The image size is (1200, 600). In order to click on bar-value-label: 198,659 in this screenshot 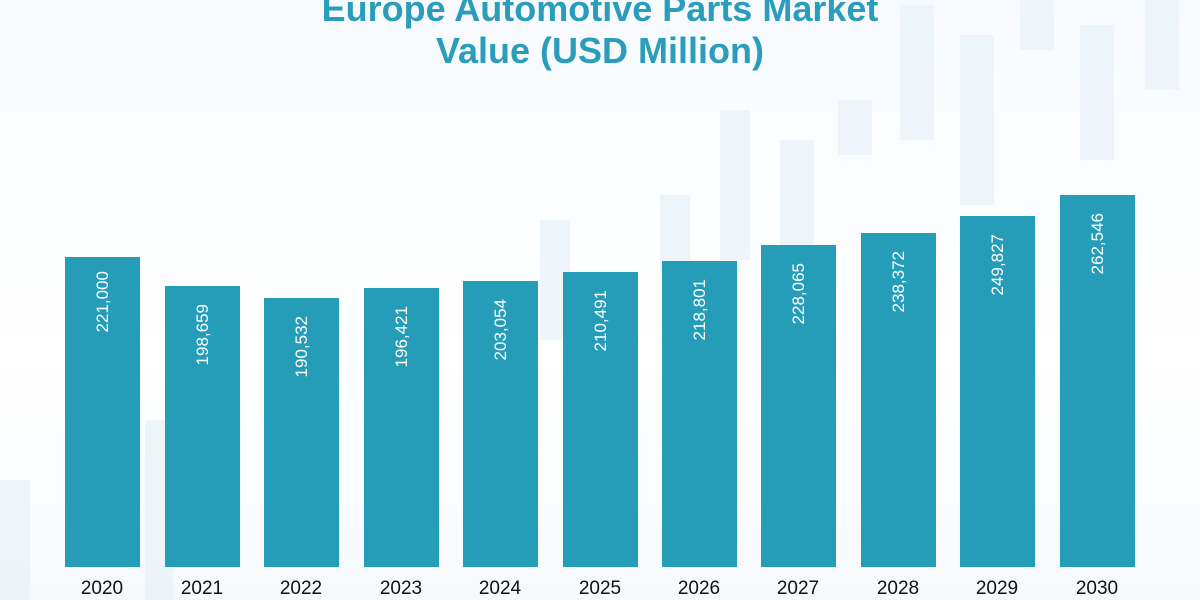, I will do `click(202, 335)`.